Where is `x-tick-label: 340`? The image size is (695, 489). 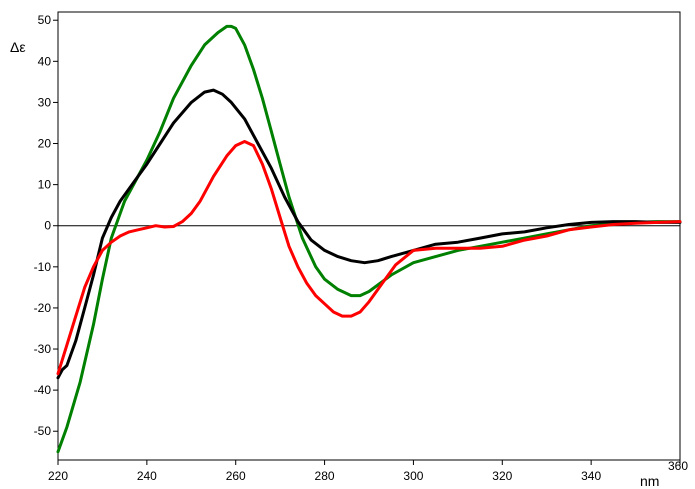
x-tick-label: 340 is located at coordinates (591, 476).